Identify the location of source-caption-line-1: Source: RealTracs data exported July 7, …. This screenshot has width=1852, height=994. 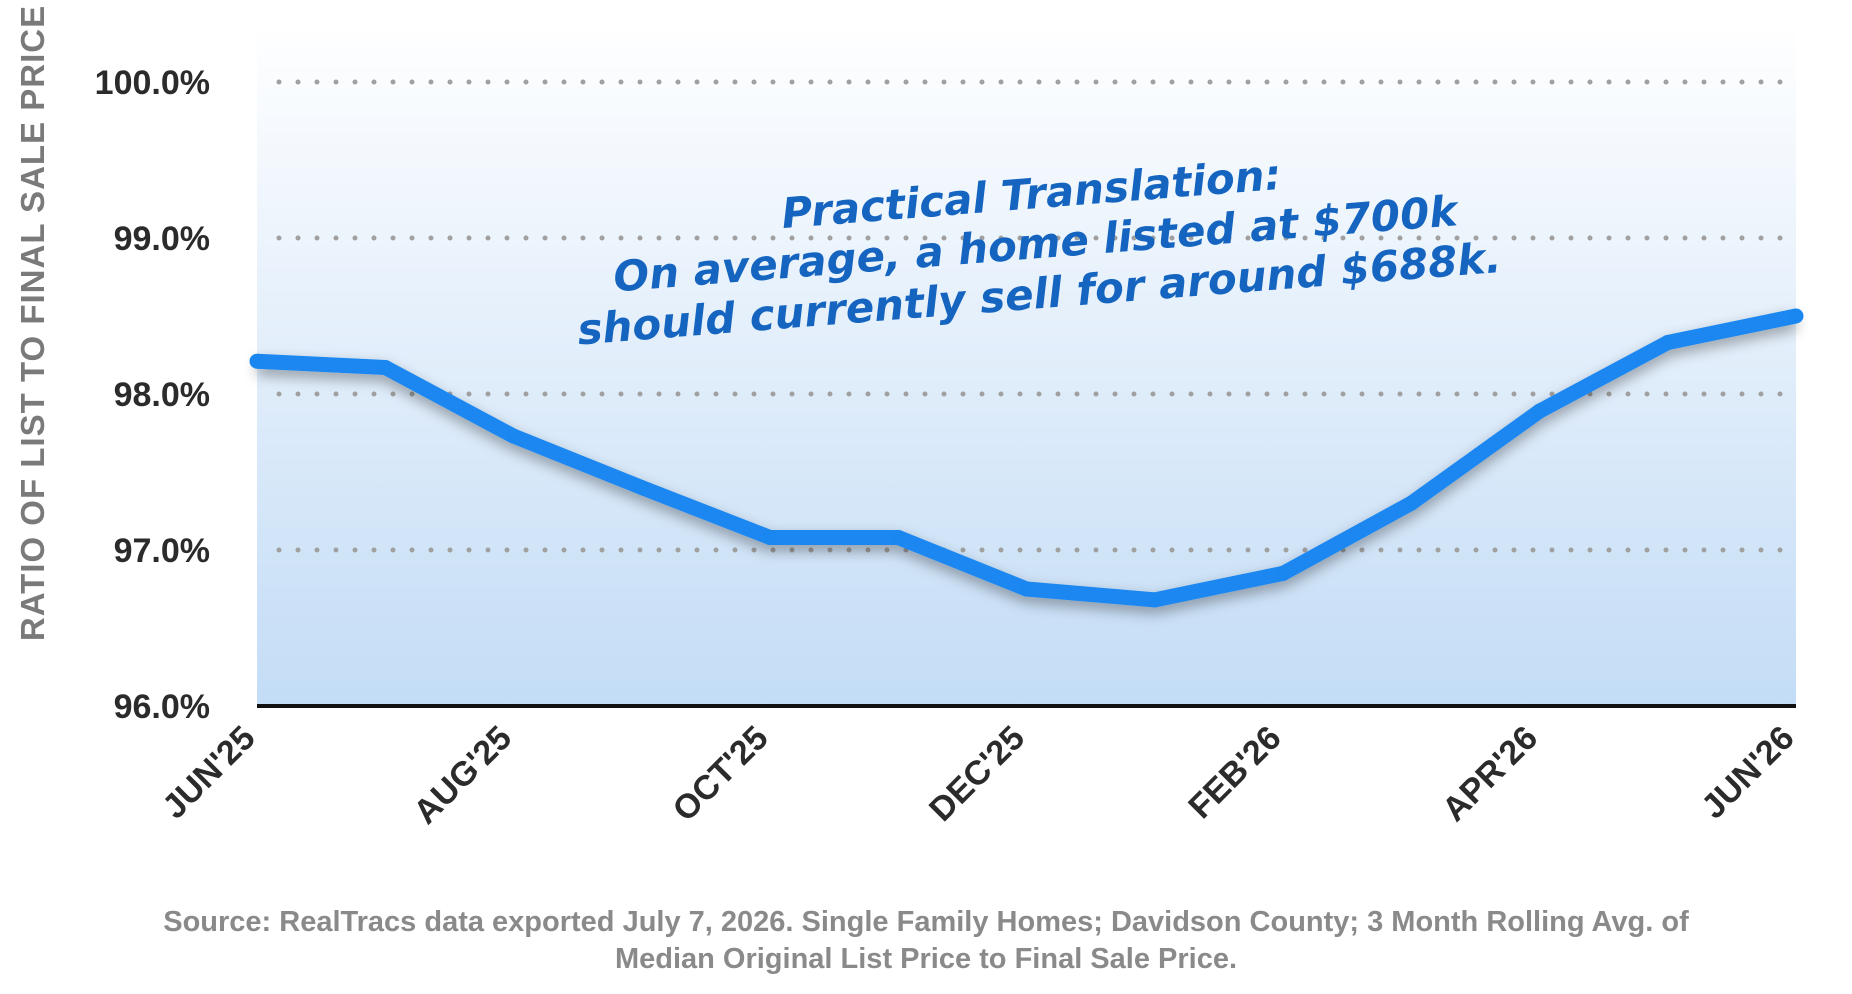
(926, 922).